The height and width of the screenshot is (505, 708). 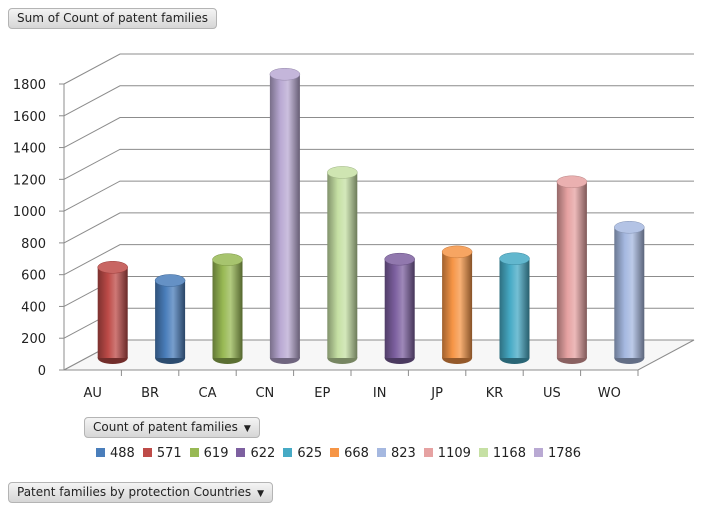 What do you see at coordinates (29, 149) in the screenshot?
I see `y-tick-label: 1400` at bounding box center [29, 149].